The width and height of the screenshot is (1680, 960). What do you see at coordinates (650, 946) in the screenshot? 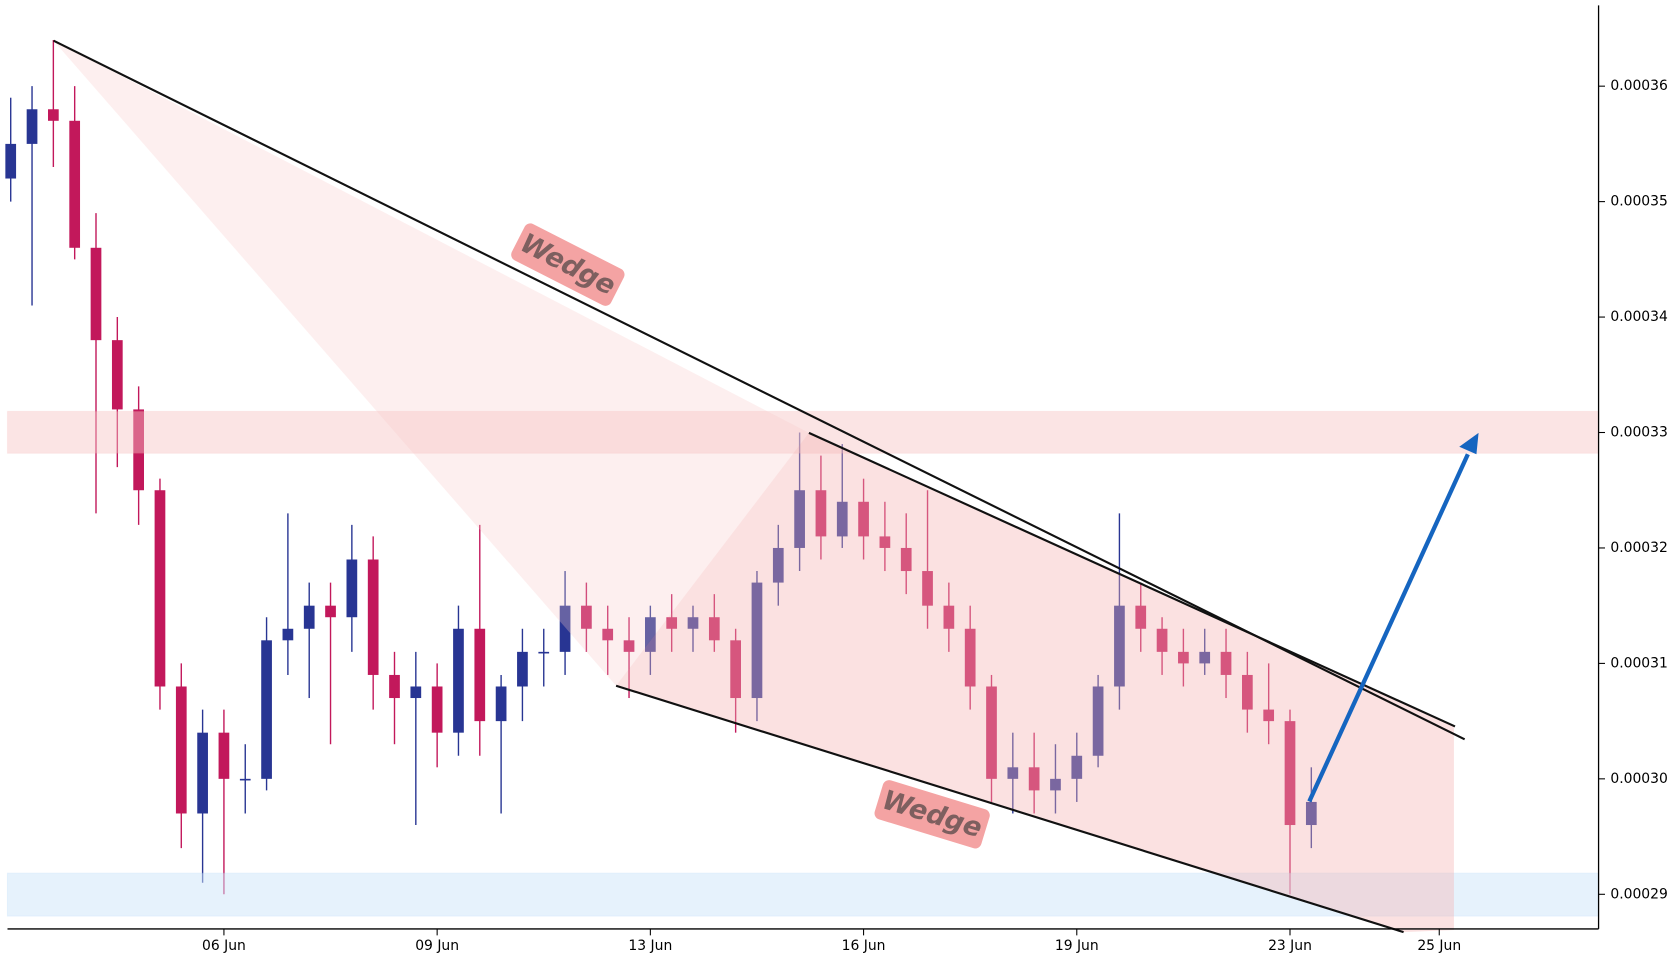
I see `x-tick-label: 13 Jun` at bounding box center [650, 946].